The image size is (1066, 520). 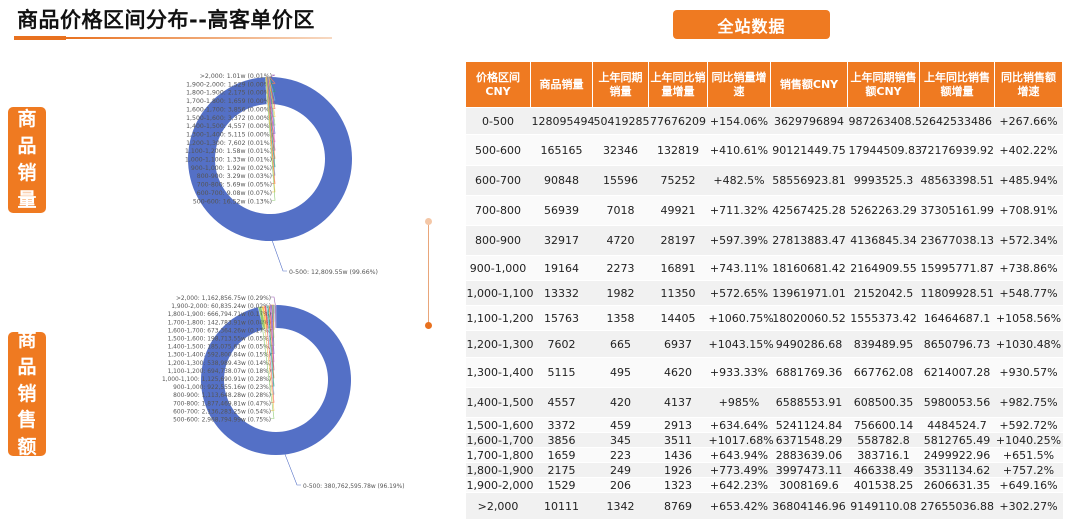 I want to click on table-cell: +738.86%, so click(x=1029, y=268).